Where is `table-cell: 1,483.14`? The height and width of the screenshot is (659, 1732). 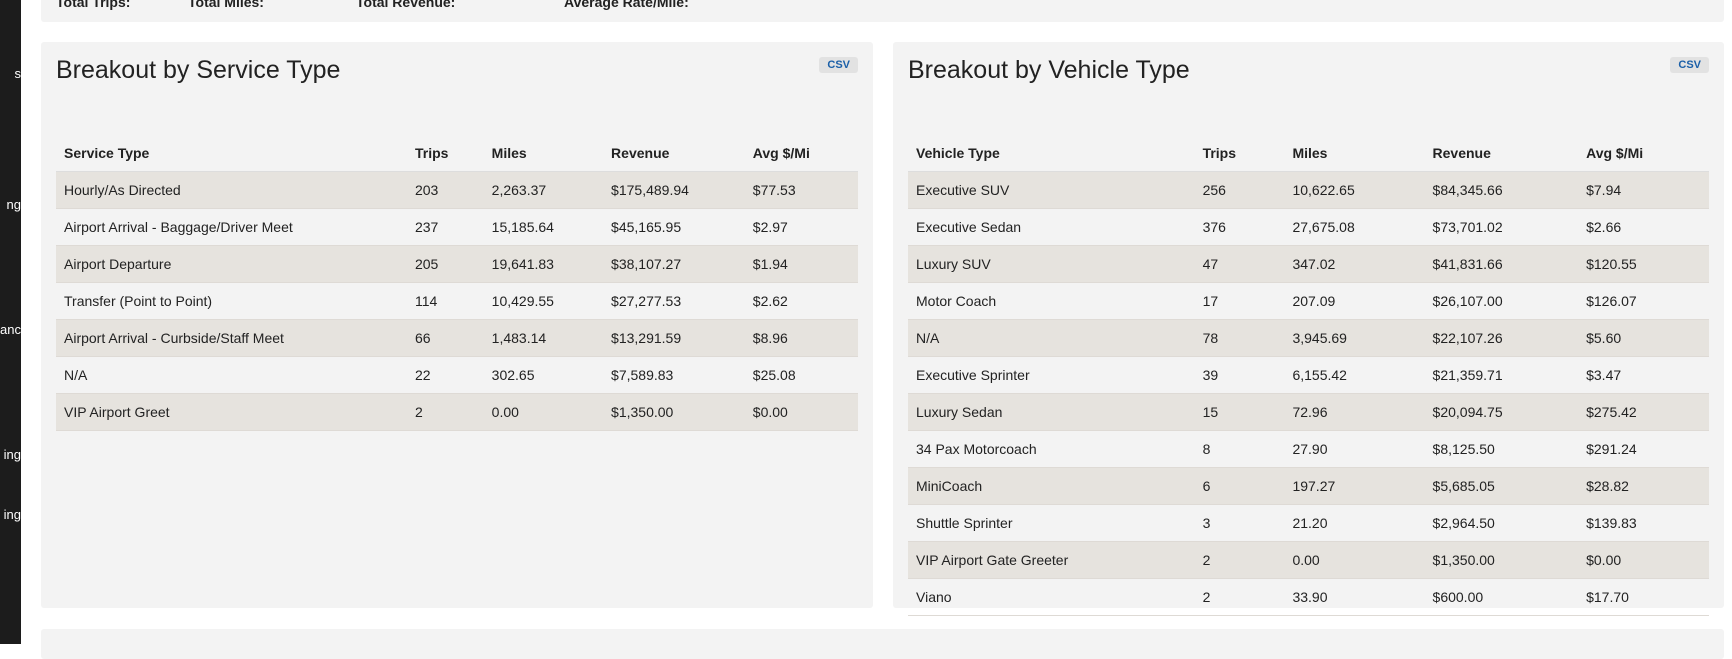
table-cell: 1,483.14 is located at coordinates (543, 338).